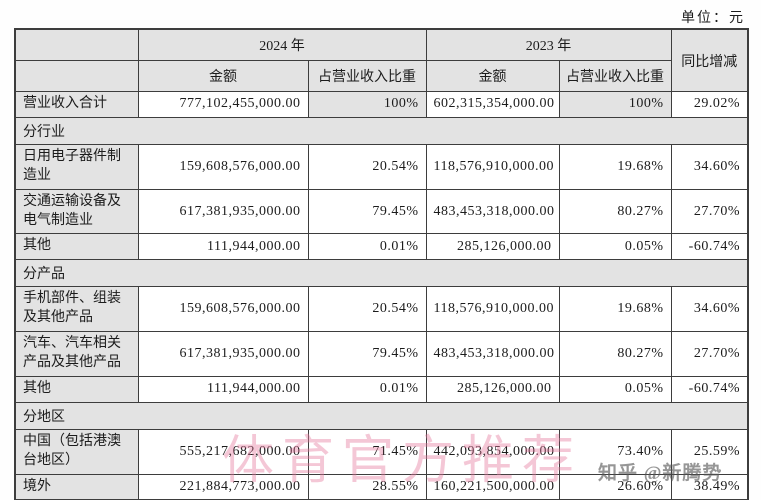 Image resolution: width=761 pixels, height=500 pixels. What do you see at coordinates (615, 451) in the screenshot?
I see `proportion-2023: 73.40%` at bounding box center [615, 451].